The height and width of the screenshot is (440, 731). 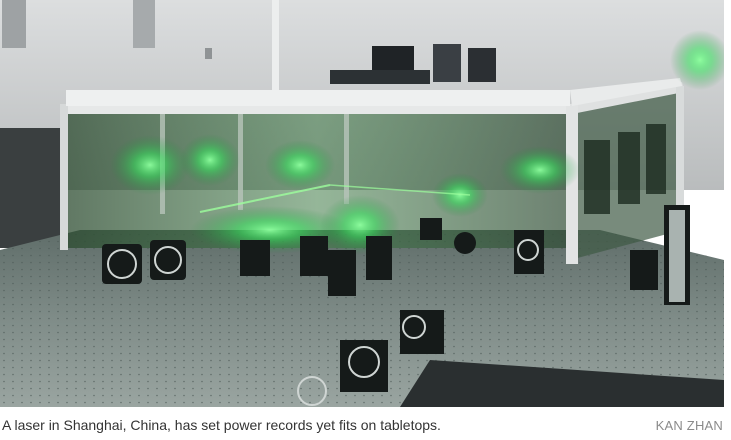 What do you see at coordinates (562, 383) in the screenshot?
I see `table-edge` at bounding box center [562, 383].